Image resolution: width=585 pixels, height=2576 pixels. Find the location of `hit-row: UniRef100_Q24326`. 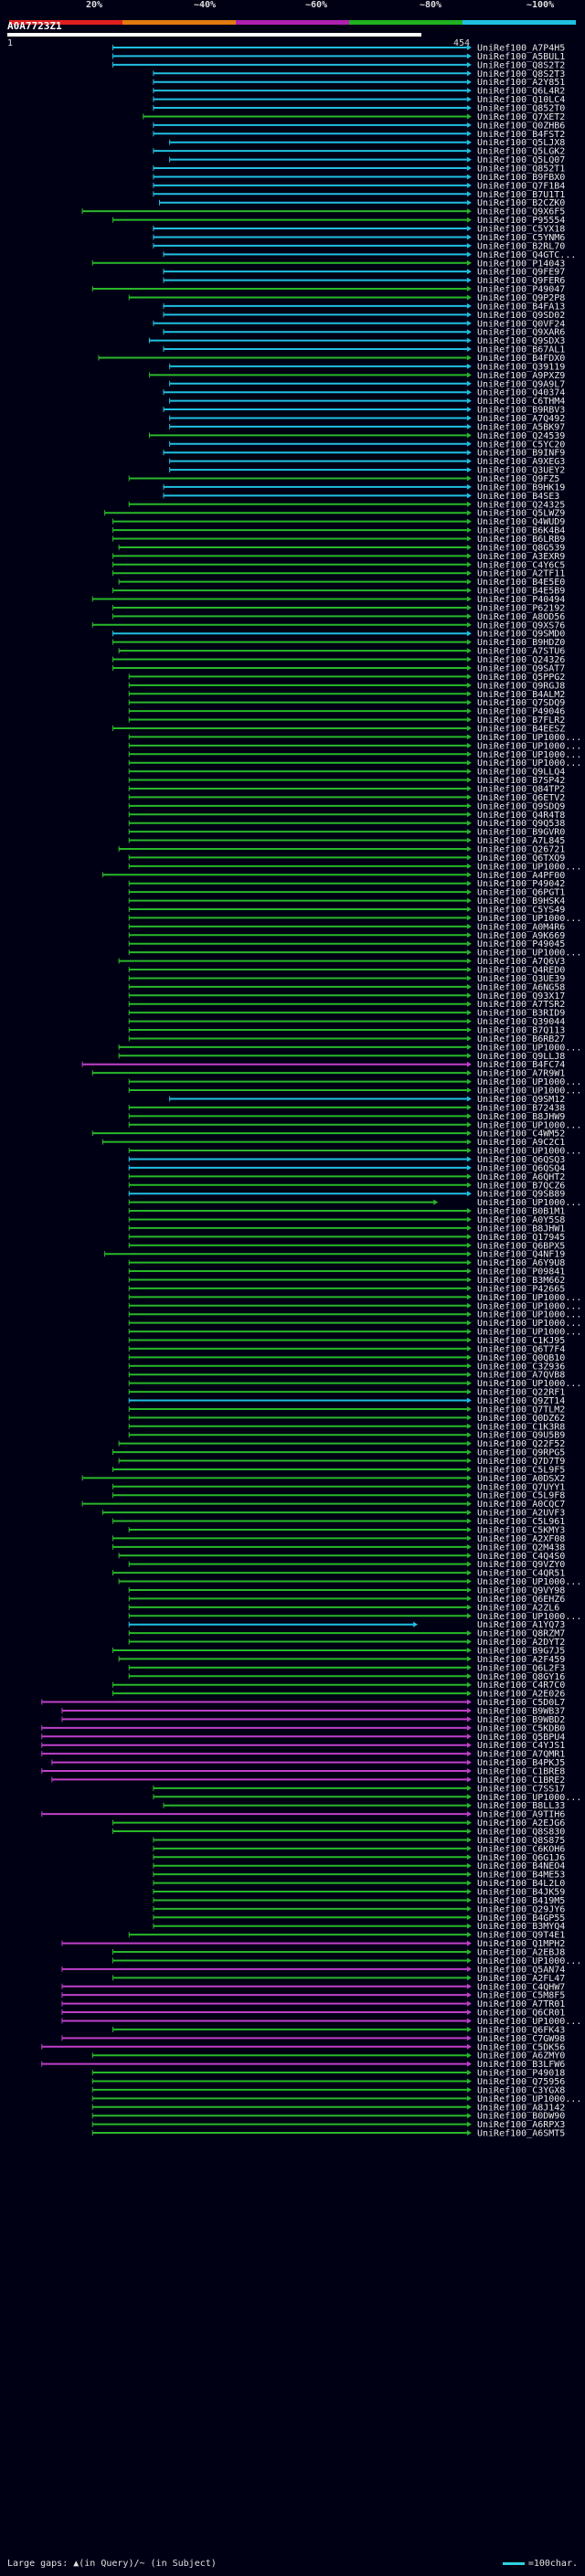

hit-row: UniRef100_Q24326 is located at coordinates (339, 660).